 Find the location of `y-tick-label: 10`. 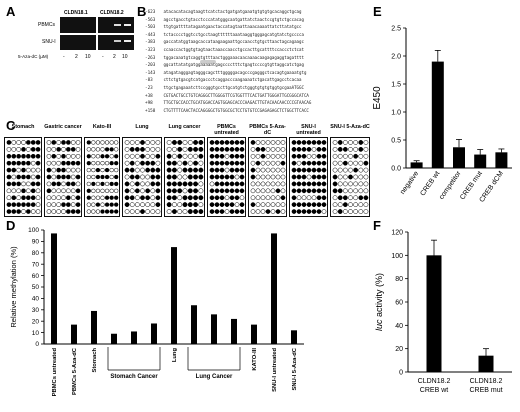

y-tick-label: 10 is located at coordinates (36, 333).